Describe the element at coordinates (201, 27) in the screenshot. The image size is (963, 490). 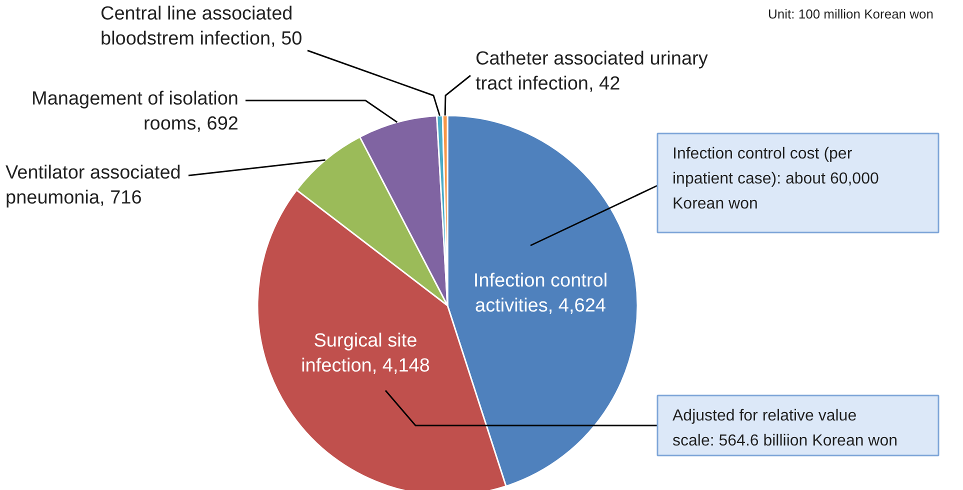
I see `slice-label: Central line associated bloodstrem infection, 50` at that location.